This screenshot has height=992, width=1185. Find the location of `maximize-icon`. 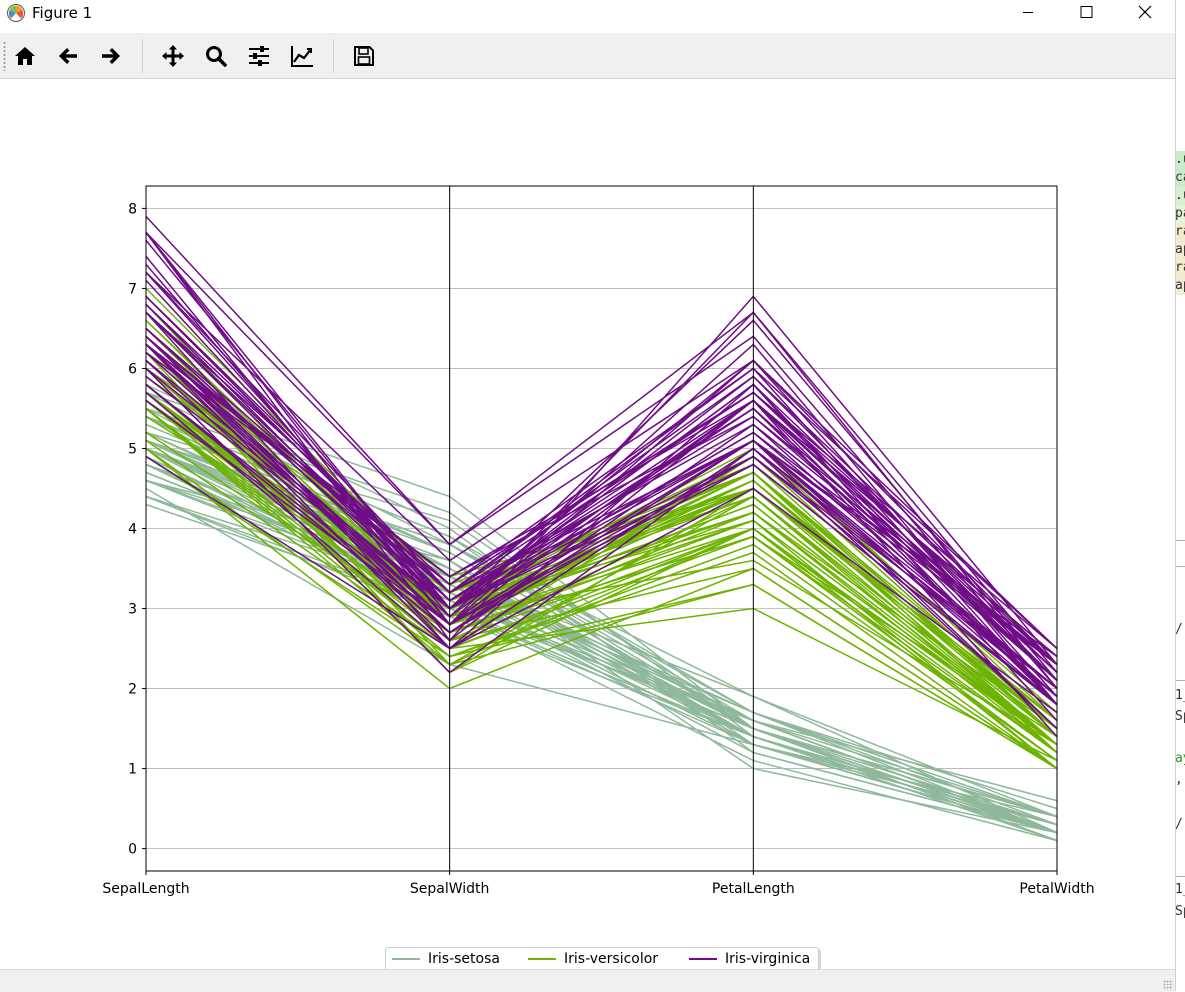

maximize-icon is located at coordinates (1086, 13).